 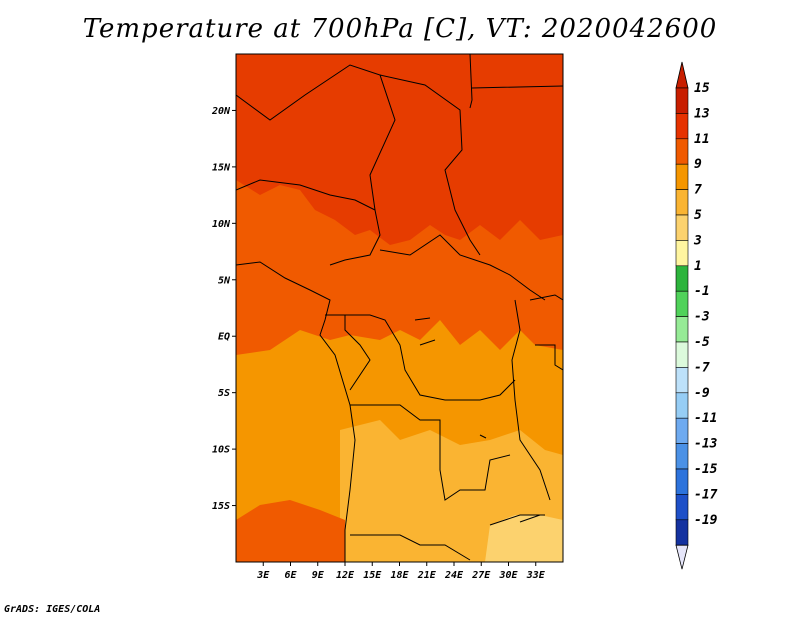 I want to click on lat-tick-label: 5S, so click(x=224, y=393).